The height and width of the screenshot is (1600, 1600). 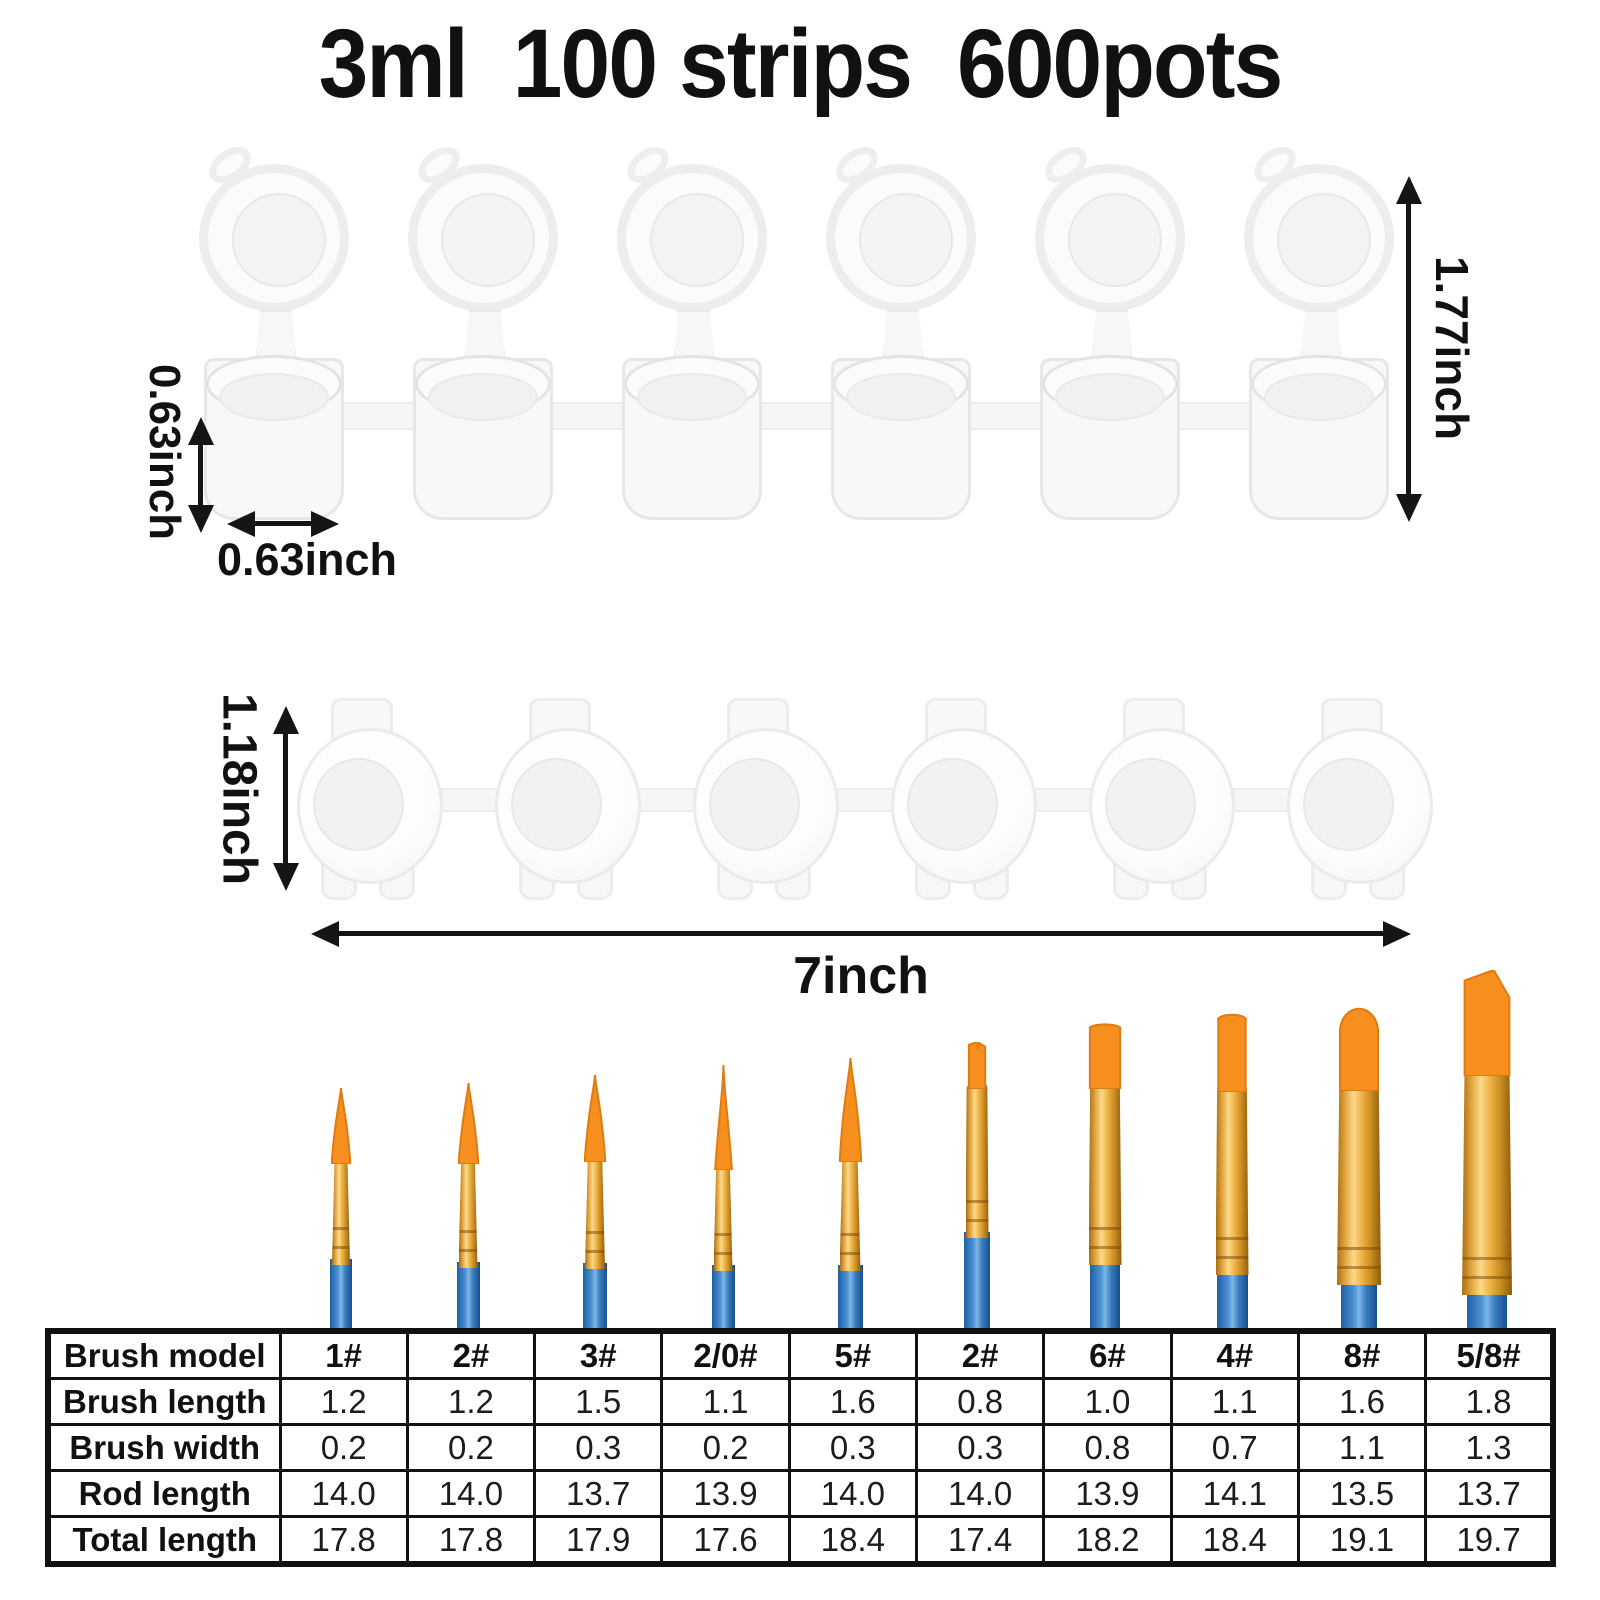 What do you see at coordinates (283, 523) in the screenshot?
I see `dimension-arrow-cup-width` at bounding box center [283, 523].